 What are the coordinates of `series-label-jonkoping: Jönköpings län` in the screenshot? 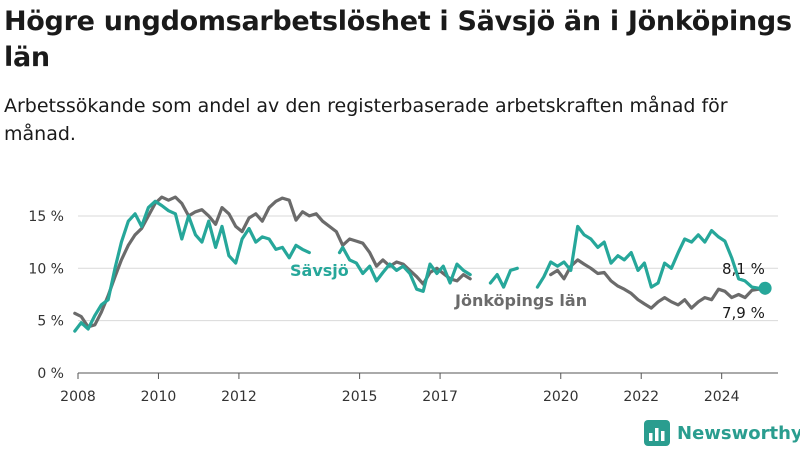 It's located at (520, 300).